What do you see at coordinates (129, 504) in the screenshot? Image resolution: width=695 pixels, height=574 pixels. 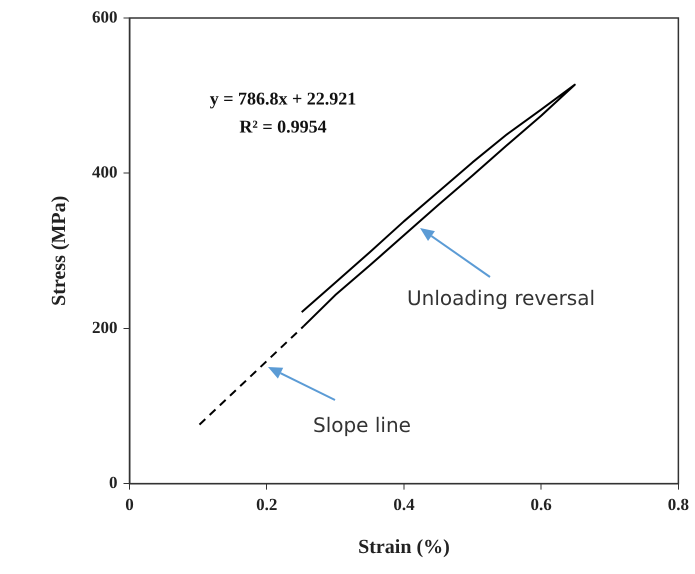 I see `x-tick-label: 0` at bounding box center [129, 504].